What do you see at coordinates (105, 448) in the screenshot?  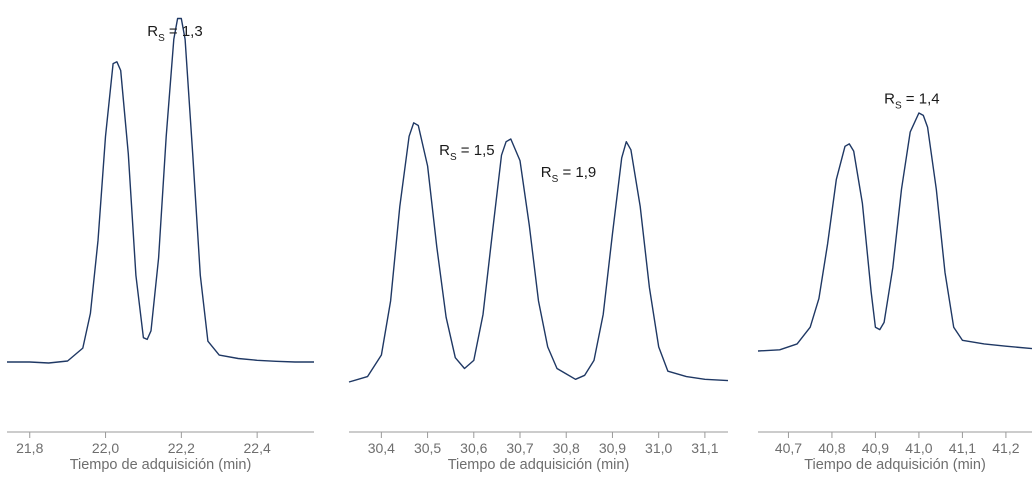 I see `x-tick-label: 22,0` at bounding box center [105, 448].